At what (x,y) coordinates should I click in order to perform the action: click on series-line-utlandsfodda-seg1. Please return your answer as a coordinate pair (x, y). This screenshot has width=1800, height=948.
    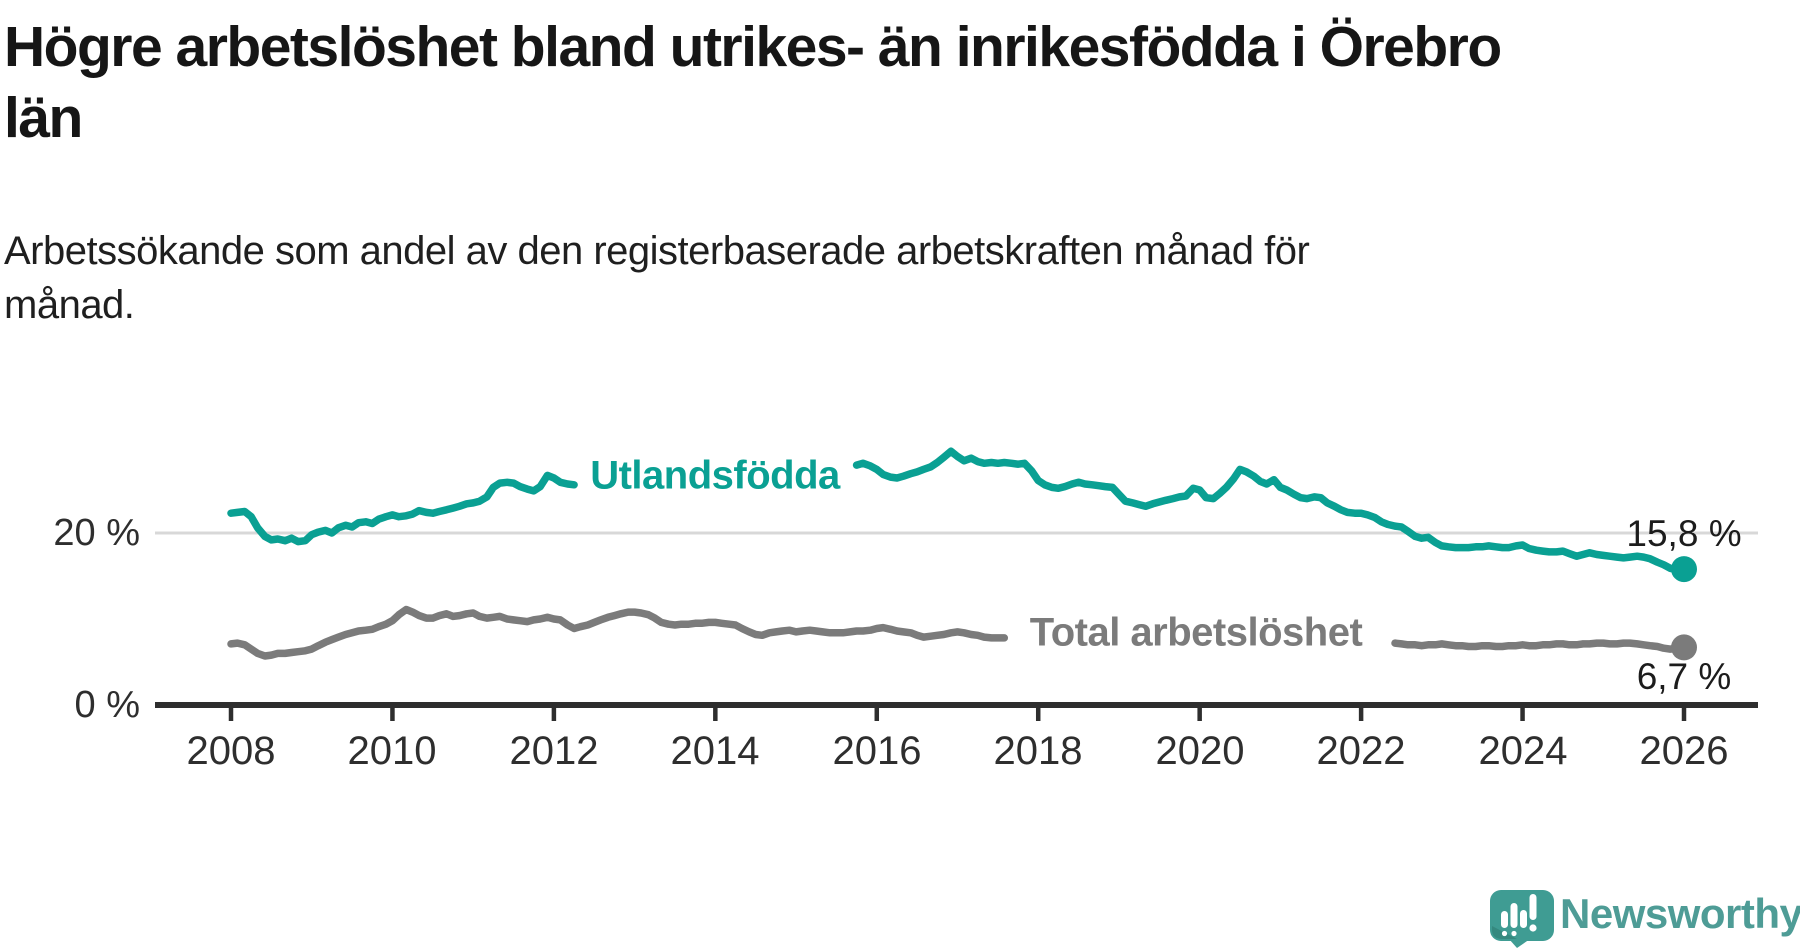
    Looking at the image, I should click on (402, 508).